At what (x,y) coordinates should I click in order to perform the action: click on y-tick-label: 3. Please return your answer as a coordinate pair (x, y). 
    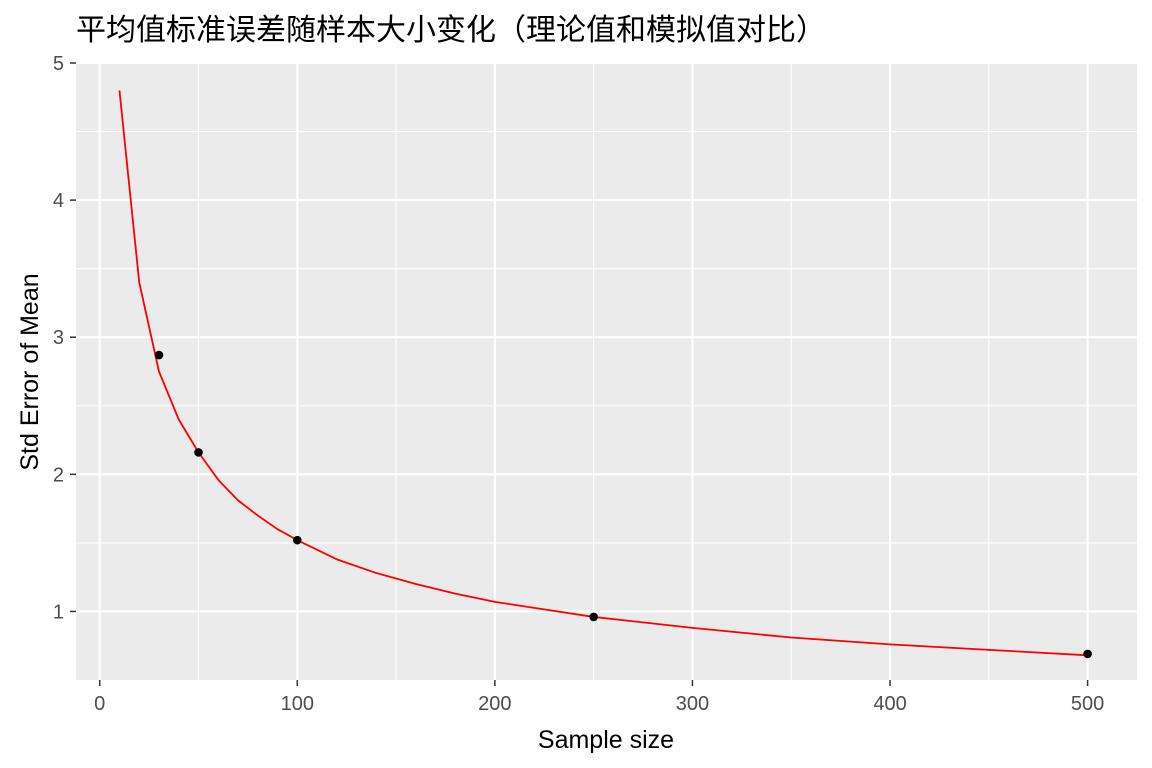
    Looking at the image, I should click on (58, 338).